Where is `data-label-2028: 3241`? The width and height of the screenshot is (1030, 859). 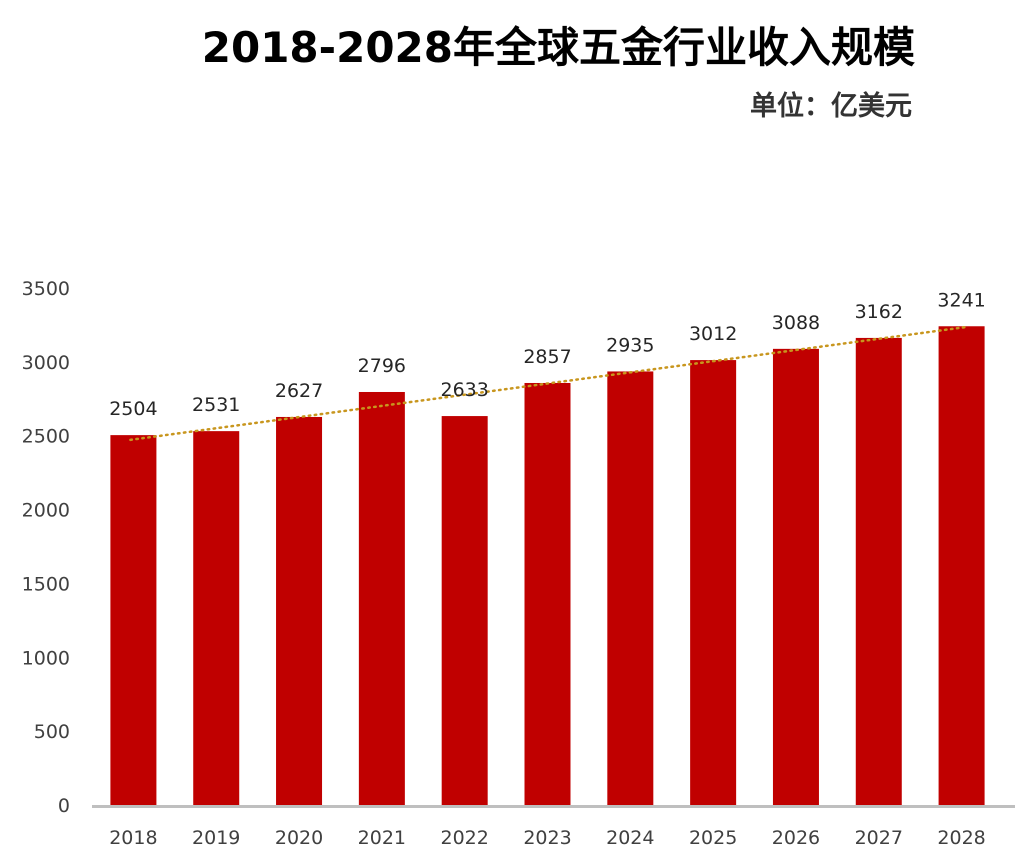 data-label-2028: 3241 is located at coordinates (961, 300).